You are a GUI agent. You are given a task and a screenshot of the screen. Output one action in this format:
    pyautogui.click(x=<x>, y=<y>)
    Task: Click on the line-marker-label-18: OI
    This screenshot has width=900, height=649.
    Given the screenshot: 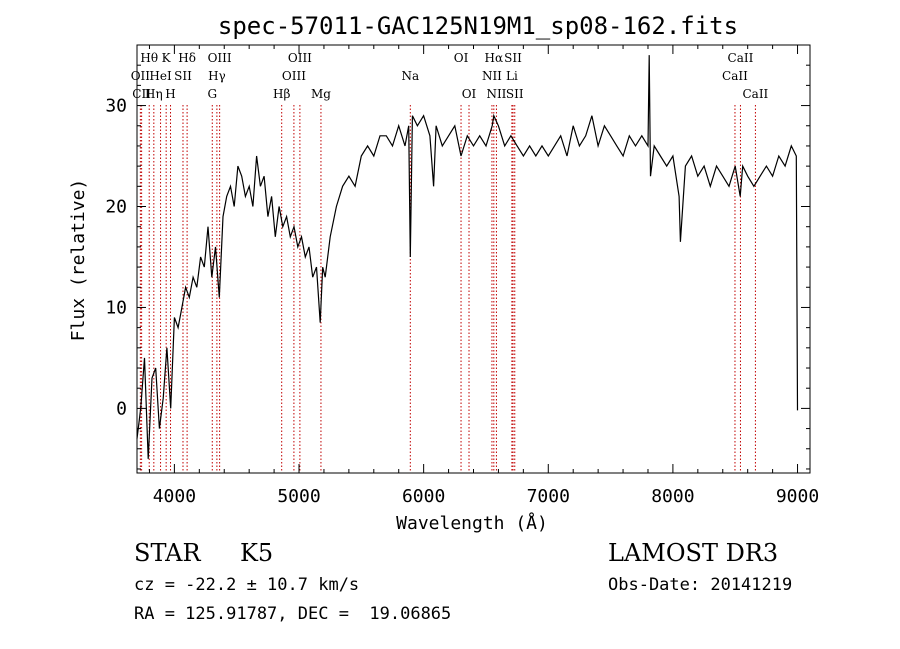 What is the action you would take?
    pyautogui.click(x=469, y=94)
    